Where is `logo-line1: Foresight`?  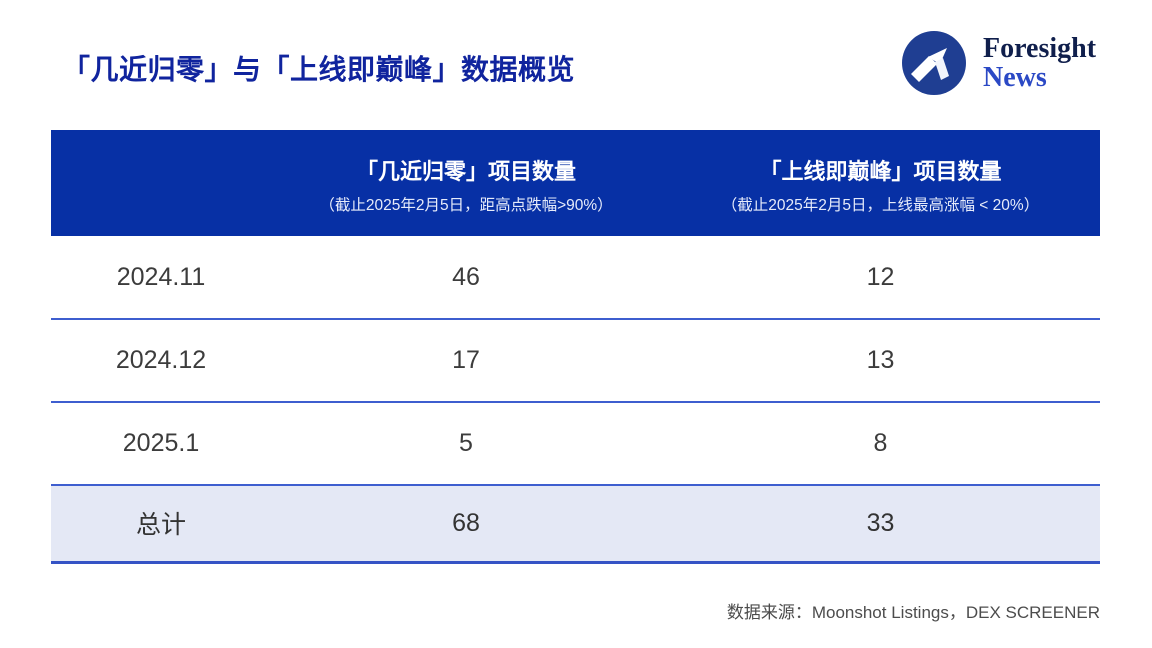
logo-line1: Foresight is located at coordinates (1040, 48).